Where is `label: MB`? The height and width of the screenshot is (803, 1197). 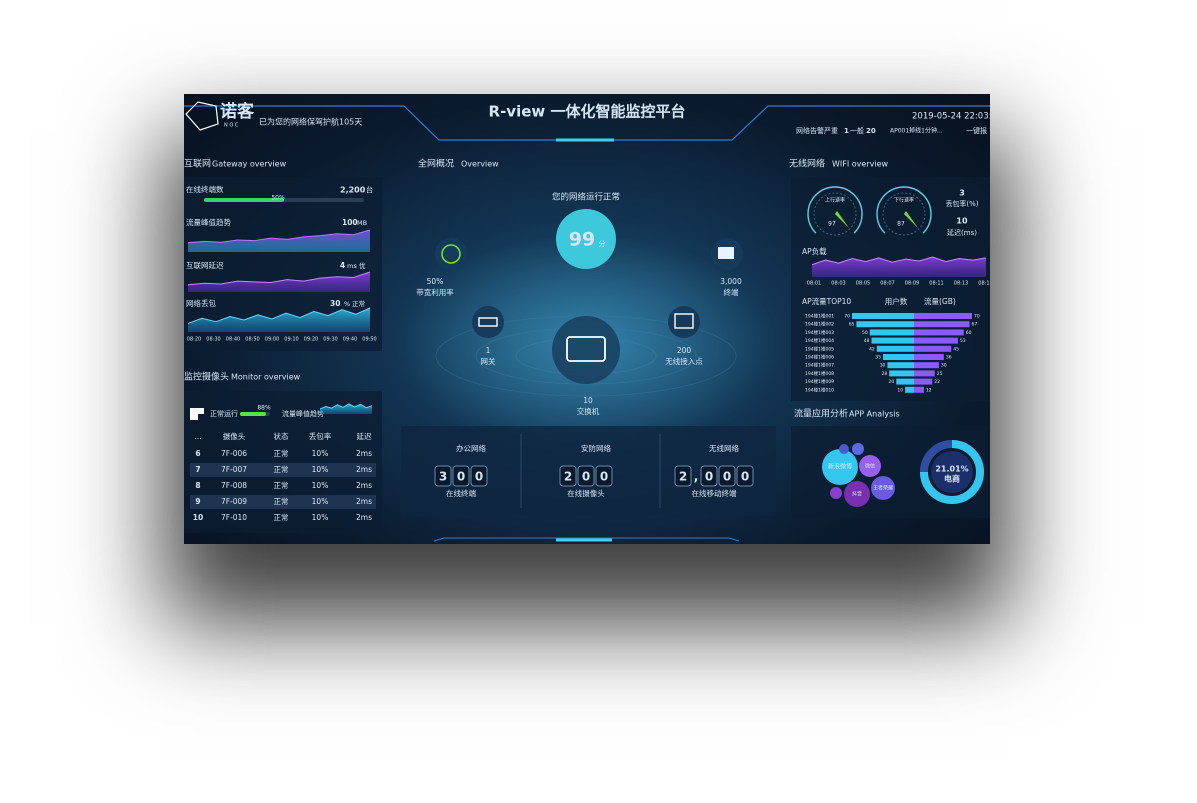
label: MB is located at coordinates (362, 223).